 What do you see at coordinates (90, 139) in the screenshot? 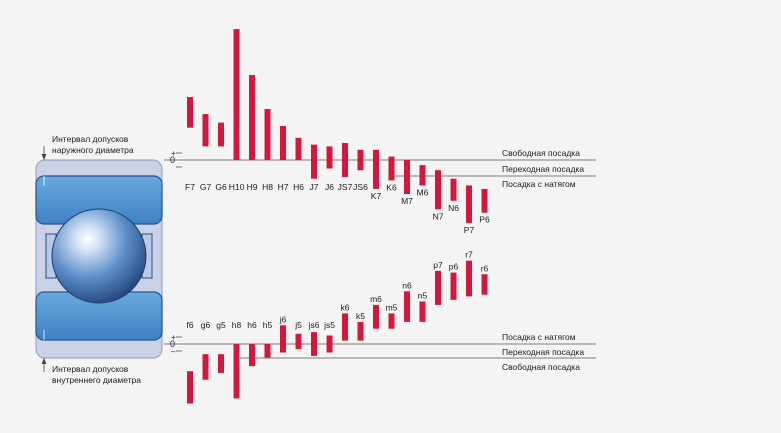
I see `outer-interval-label-1: Интервал допусков` at bounding box center [90, 139].